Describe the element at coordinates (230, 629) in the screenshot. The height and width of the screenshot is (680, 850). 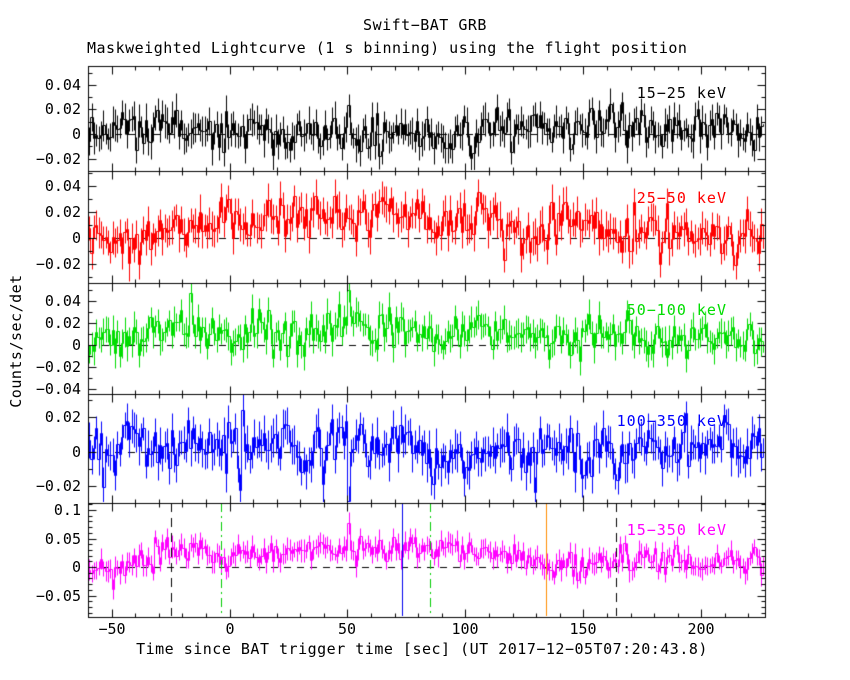
I see `x-tick-label: 0` at that location.